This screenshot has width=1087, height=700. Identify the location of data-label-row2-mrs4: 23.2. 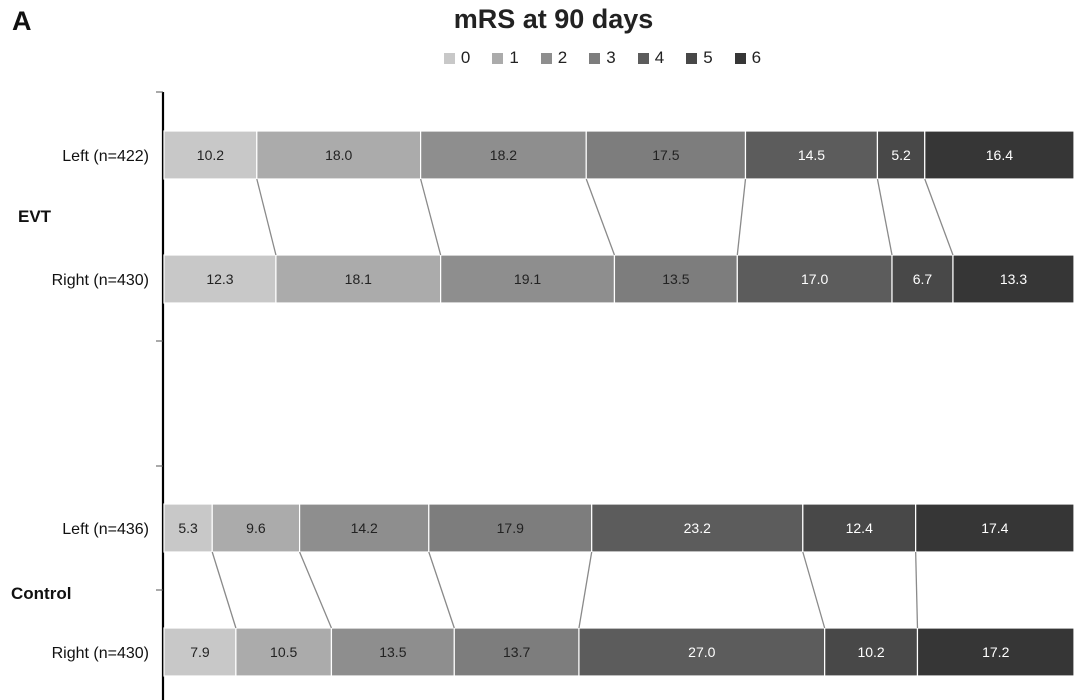
(697, 528).